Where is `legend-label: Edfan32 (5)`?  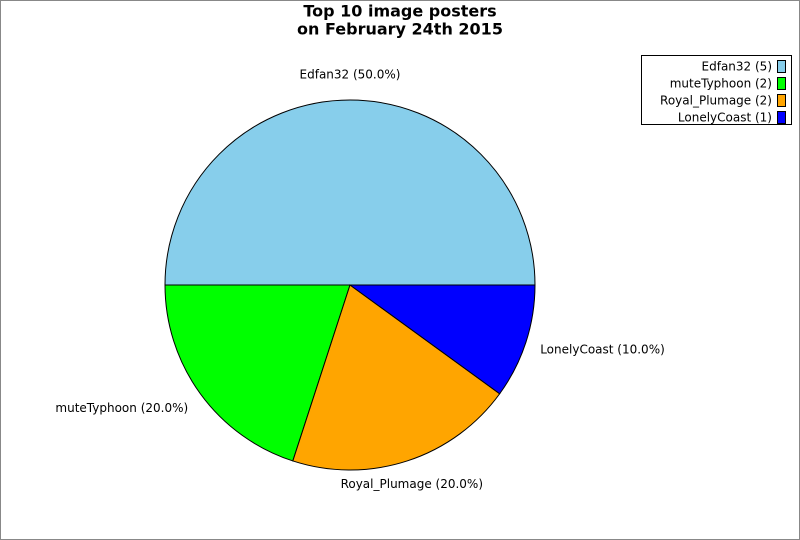
legend-label: Edfan32 (5) is located at coordinates (737, 67).